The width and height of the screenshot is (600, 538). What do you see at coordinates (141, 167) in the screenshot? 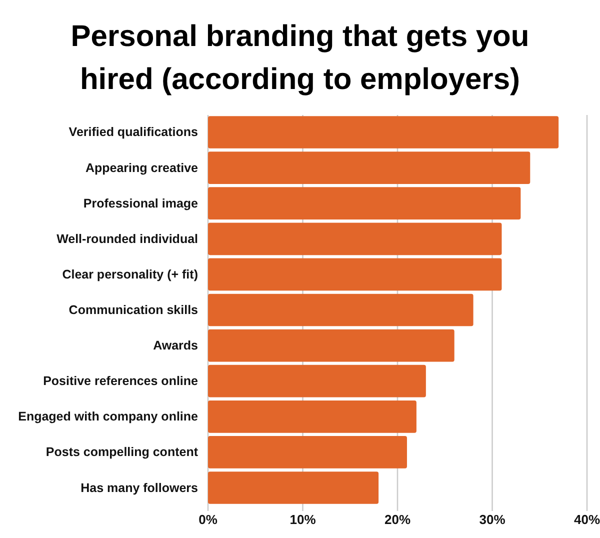
I see `y-tick-label: Appearing creative` at bounding box center [141, 167].